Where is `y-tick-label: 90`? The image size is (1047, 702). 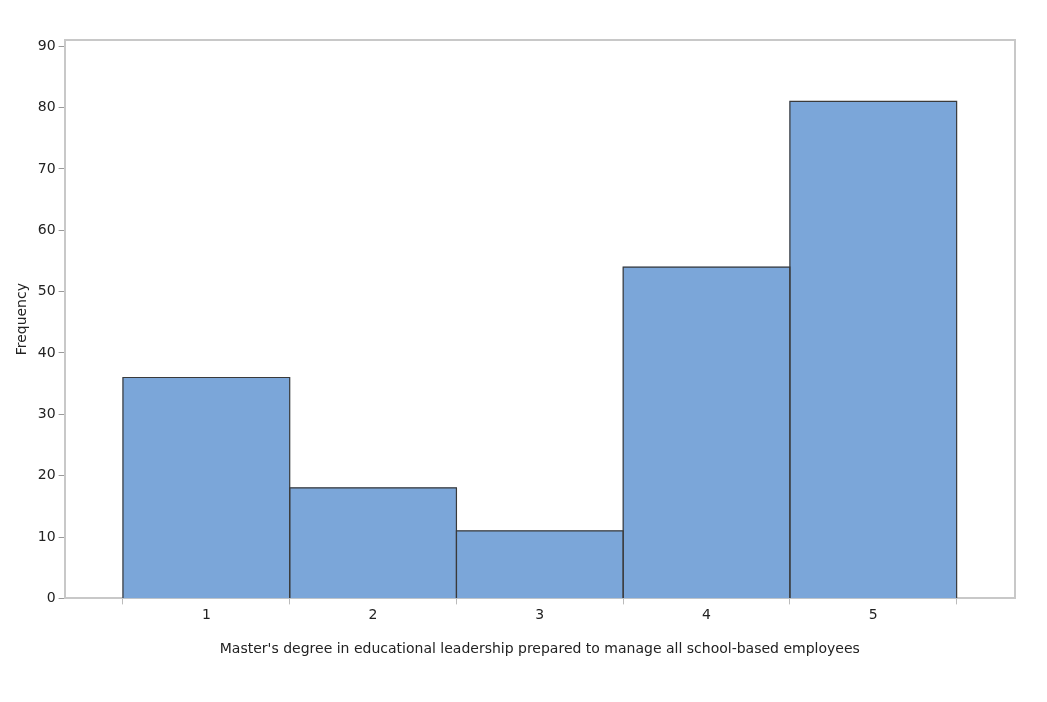 y-tick-label: 90 is located at coordinates (46, 44).